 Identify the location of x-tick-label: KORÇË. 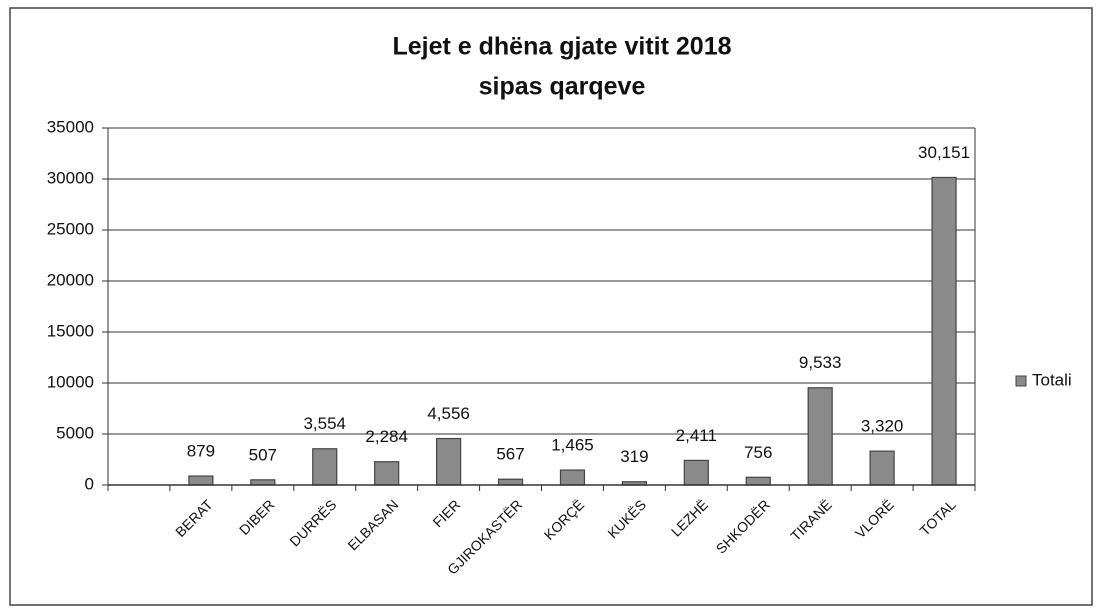
(564, 519).